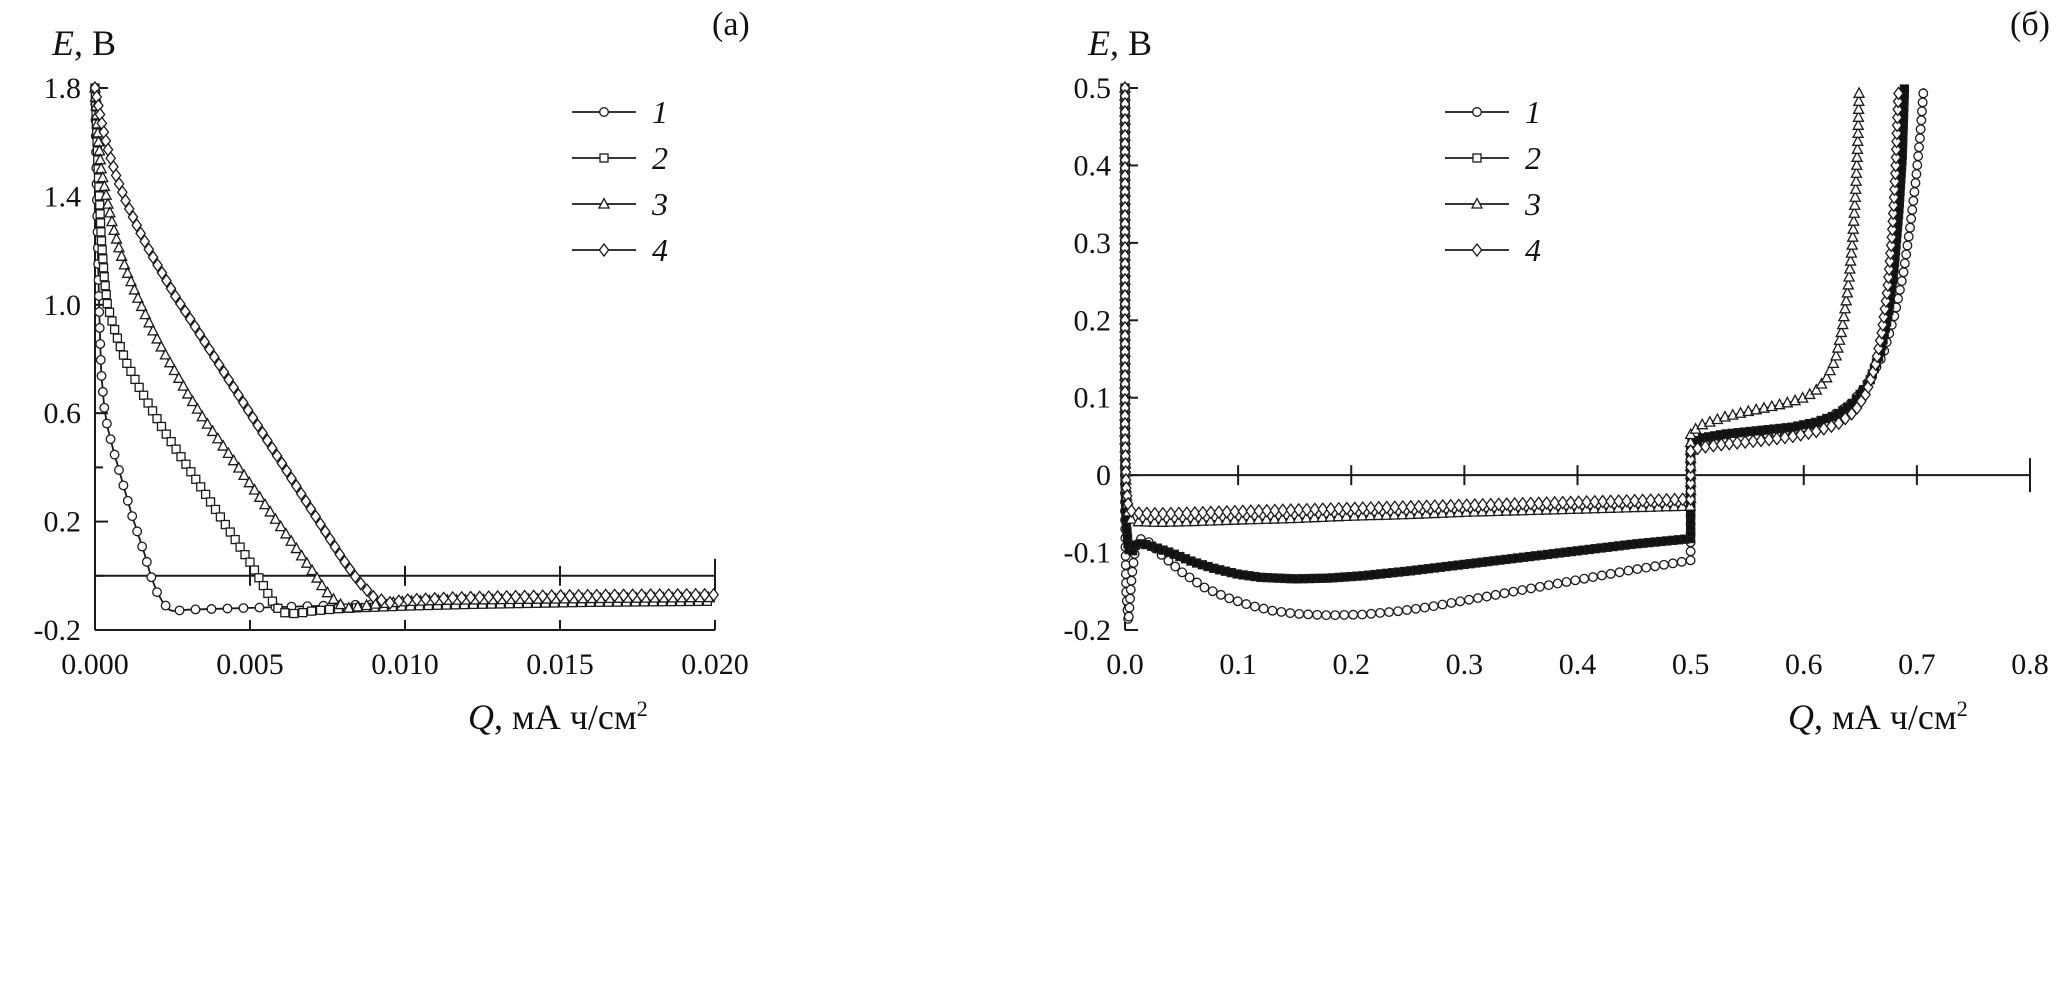 The image size is (2067, 999). What do you see at coordinates (250, 664) in the screenshot?
I see `x-tick-label: 0.005` at bounding box center [250, 664].